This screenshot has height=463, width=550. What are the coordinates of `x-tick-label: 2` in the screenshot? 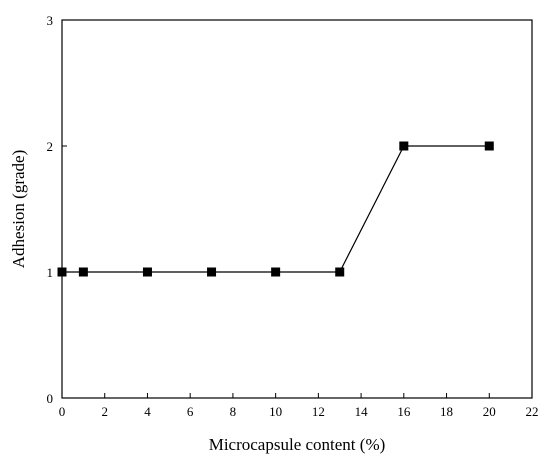 It's located at (104, 411).